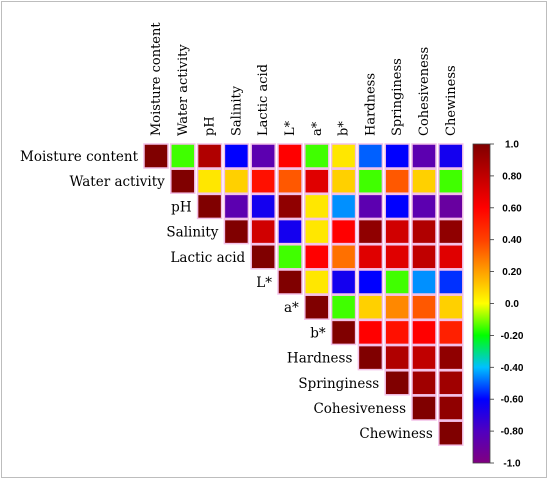 This screenshot has height=481, width=550. Describe the element at coordinates (359, 409) in the screenshot. I see `row-label-cohesiveness: Cohesiveness` at that location.